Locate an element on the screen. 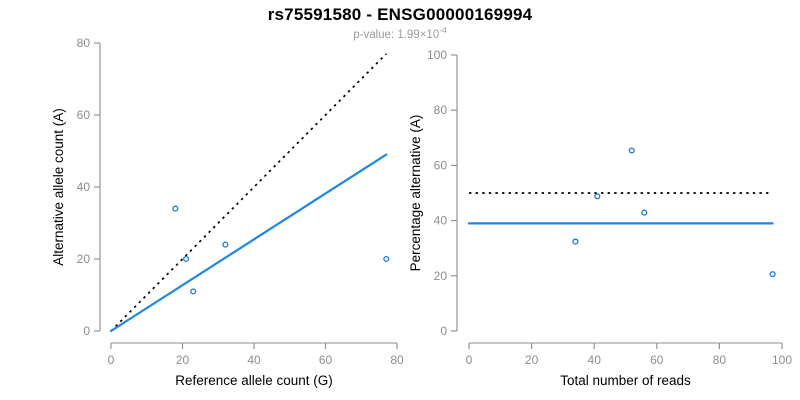 The image size is (800, 400). plot-title: rs75591580 - ENSG00000169994 is located at coordinates (400, 14).